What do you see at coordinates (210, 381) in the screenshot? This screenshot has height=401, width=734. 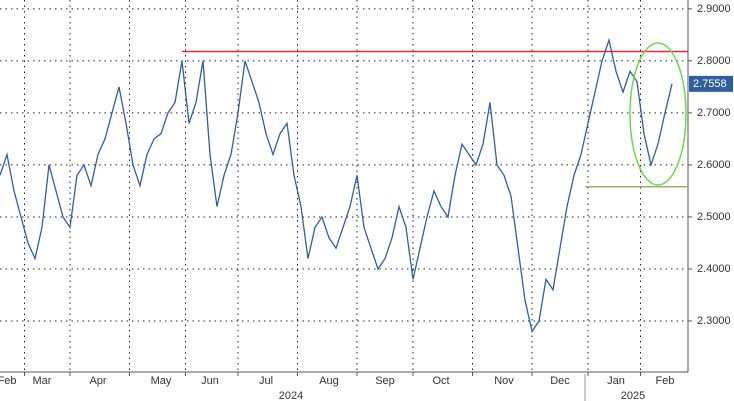 I see `x-tick-label: Jun` at bounding box center [210, 381].